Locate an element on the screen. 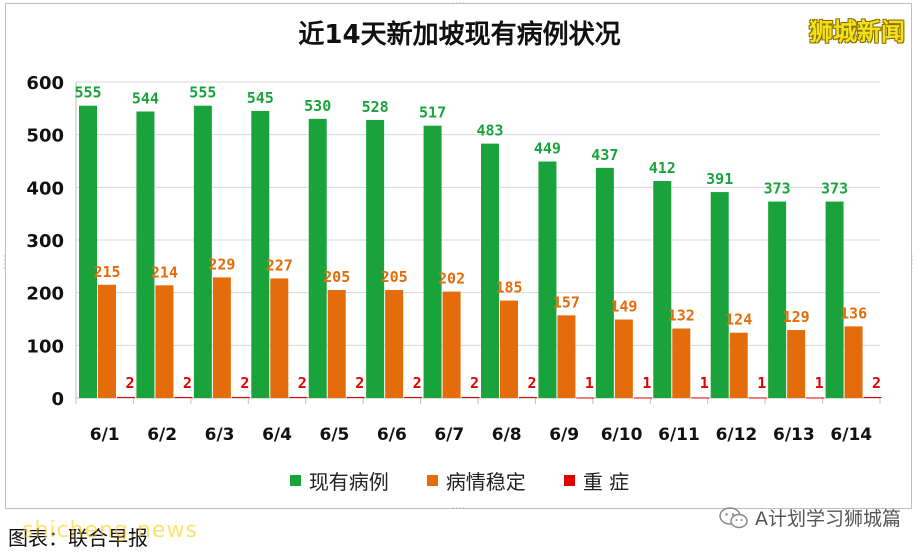 The height and width of the screenshot is (557, 919). legend-swatch-critical is located at coordinates (569, 480).